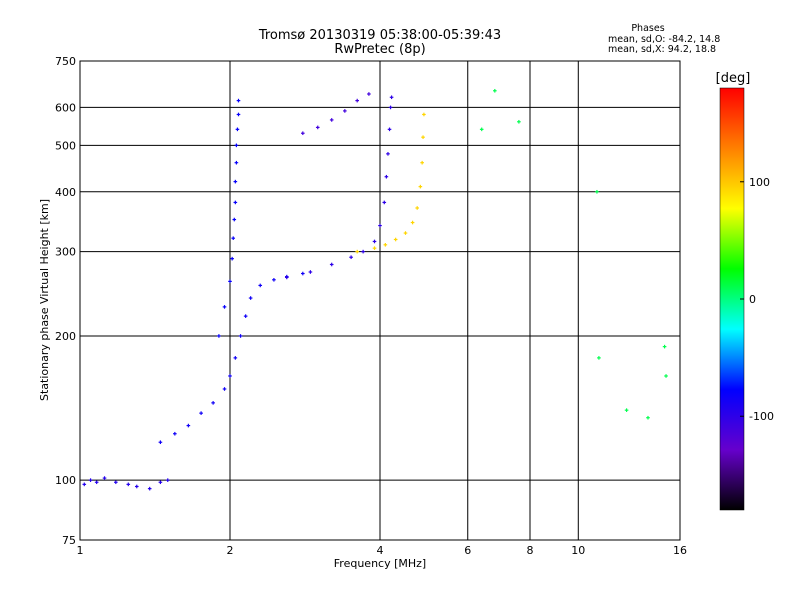 This screenshot has width=800, height=600. I want to click on y-tick-label: 500, so click(65, 145).